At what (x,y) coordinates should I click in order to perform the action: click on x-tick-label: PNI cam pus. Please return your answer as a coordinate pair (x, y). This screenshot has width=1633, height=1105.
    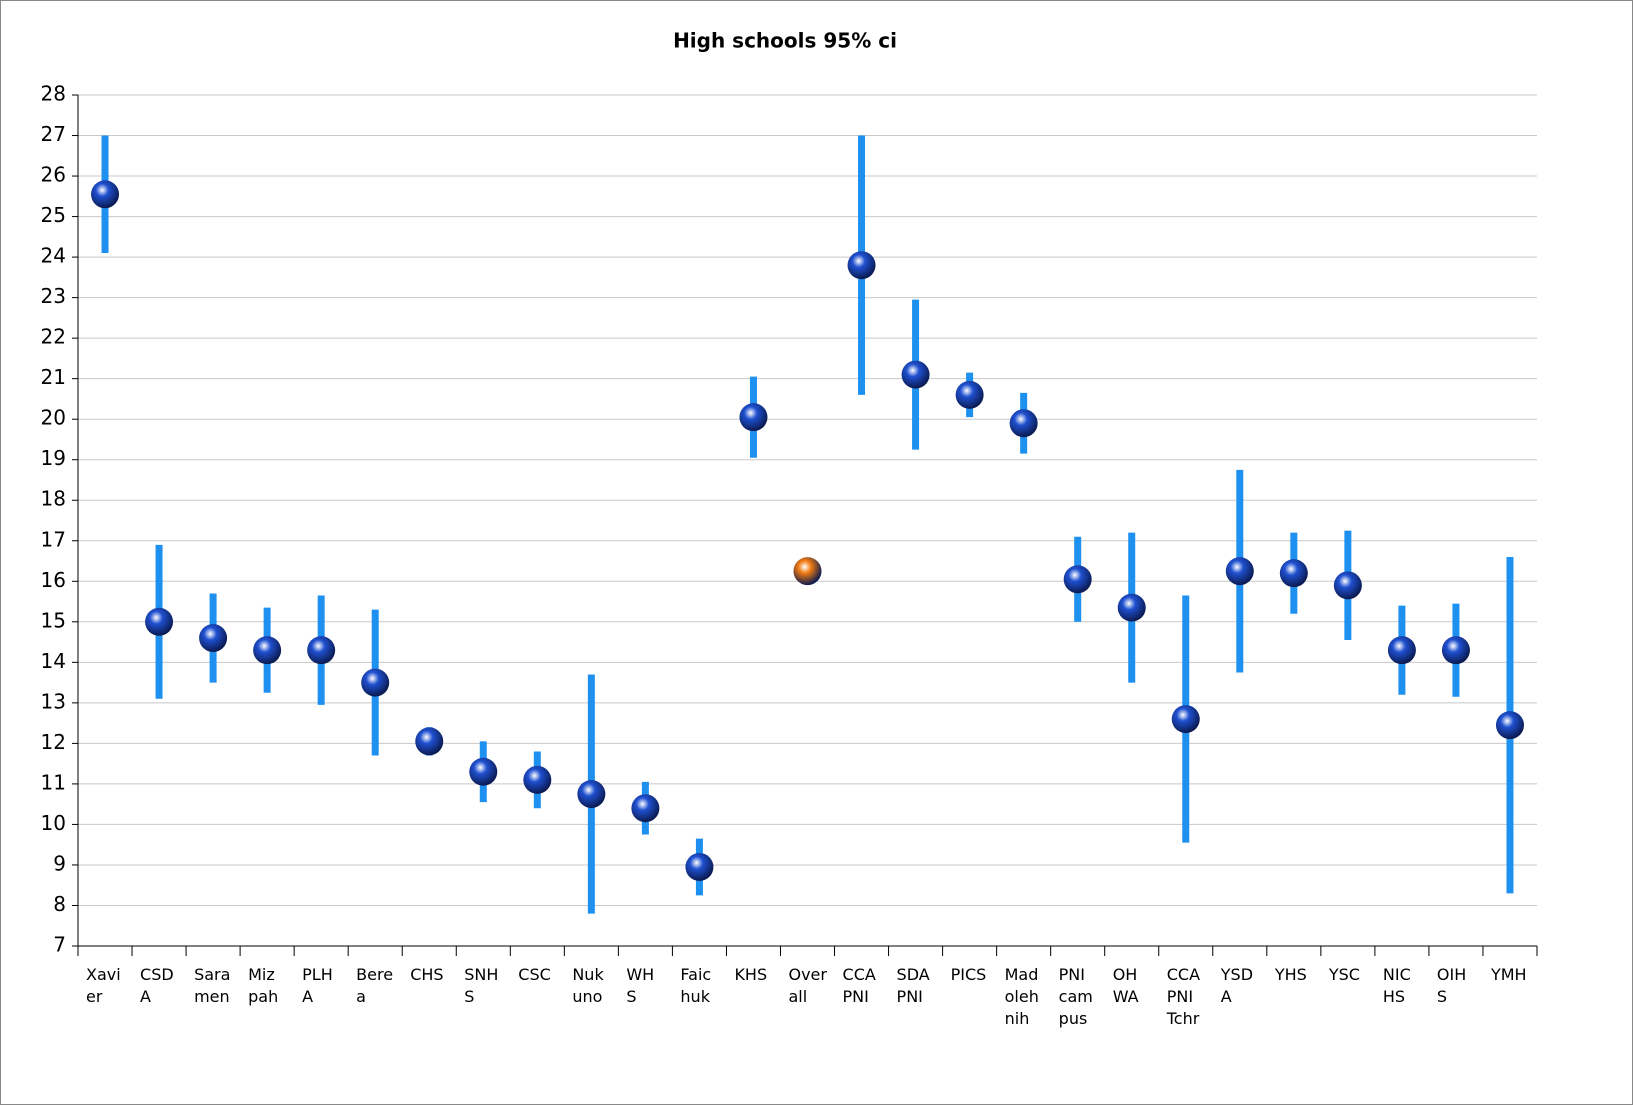
    Looking at the image, I should click on (1075, 996).